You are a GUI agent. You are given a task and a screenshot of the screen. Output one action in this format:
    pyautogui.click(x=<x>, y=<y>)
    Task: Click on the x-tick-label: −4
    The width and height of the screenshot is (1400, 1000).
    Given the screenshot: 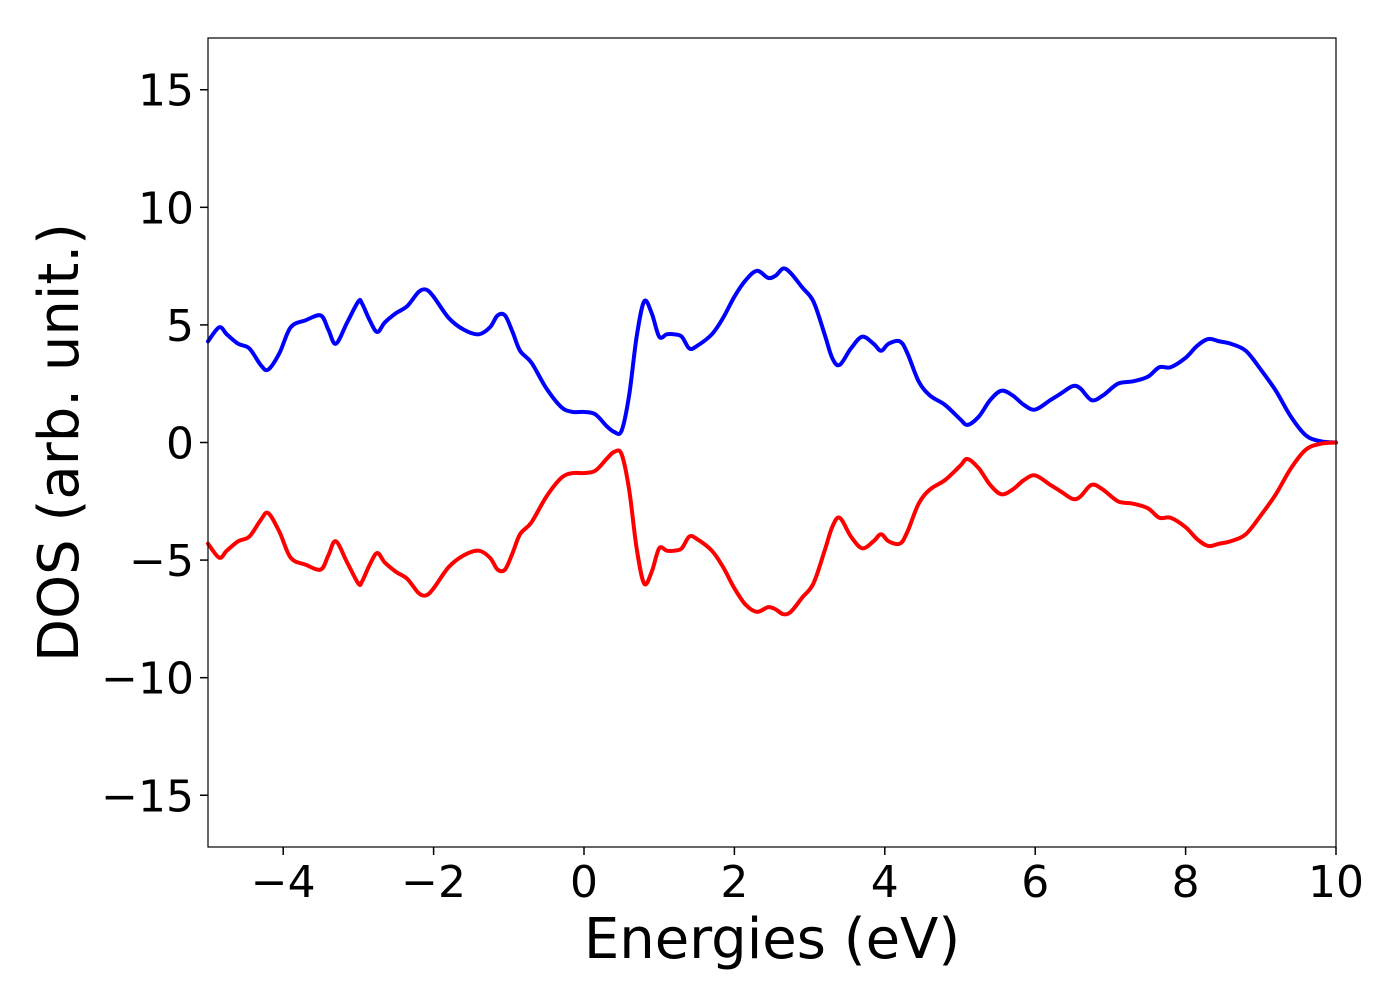 What is the action you would take?
    pyautogui.click(x=283, y=882)
    